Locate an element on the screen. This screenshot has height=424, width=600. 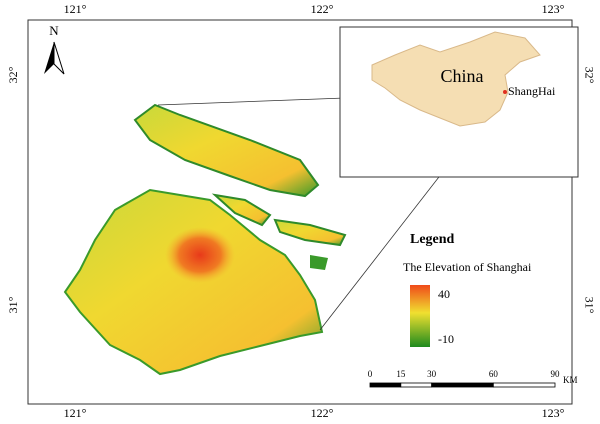
scale-label: 30 is located at coordinates (432, 374).